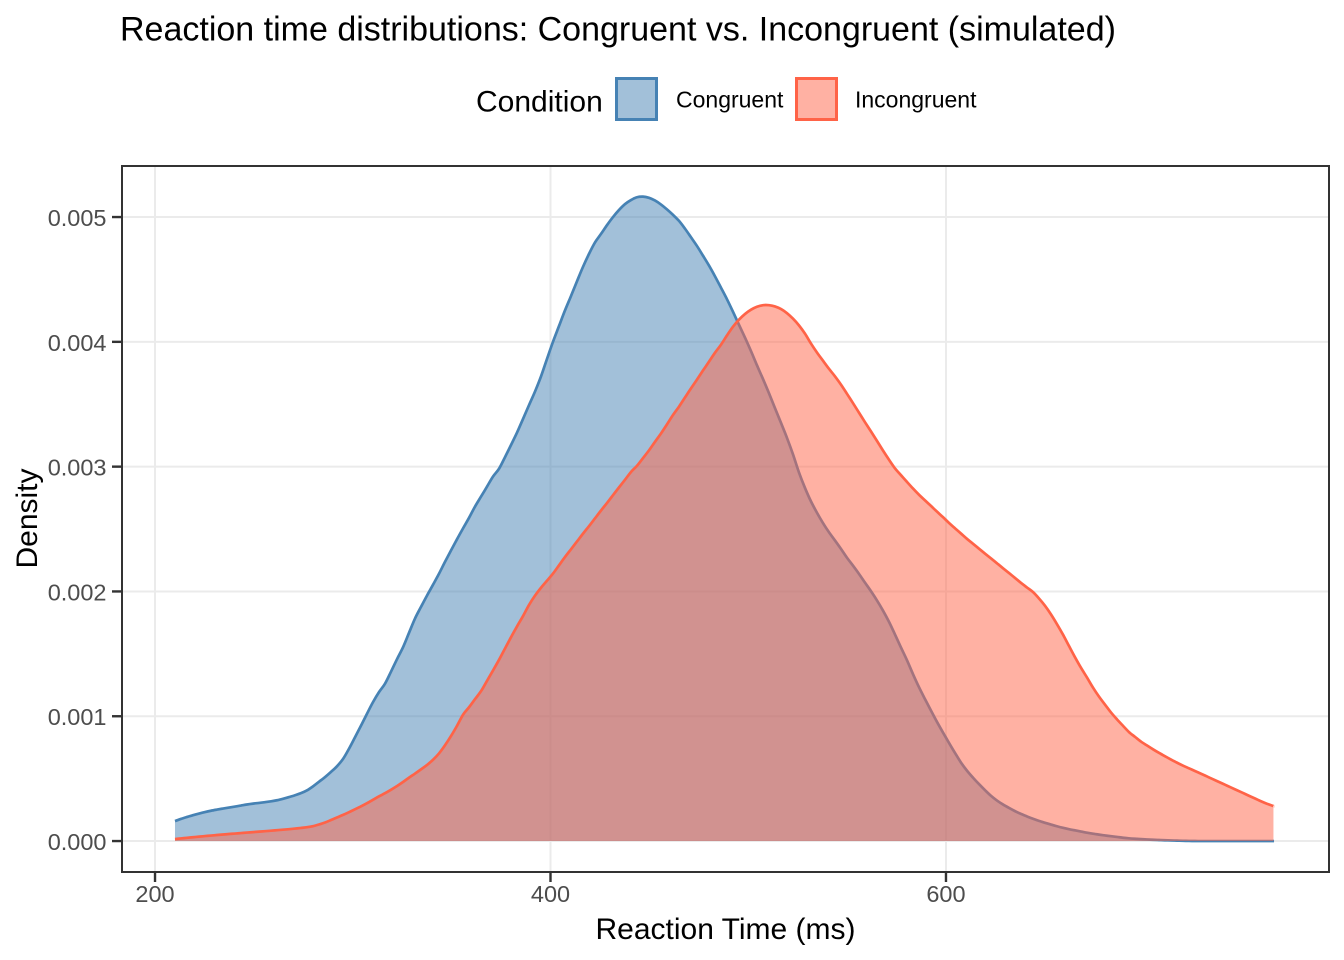  I want to click on legend-key-incongruent, so click(816, 99).